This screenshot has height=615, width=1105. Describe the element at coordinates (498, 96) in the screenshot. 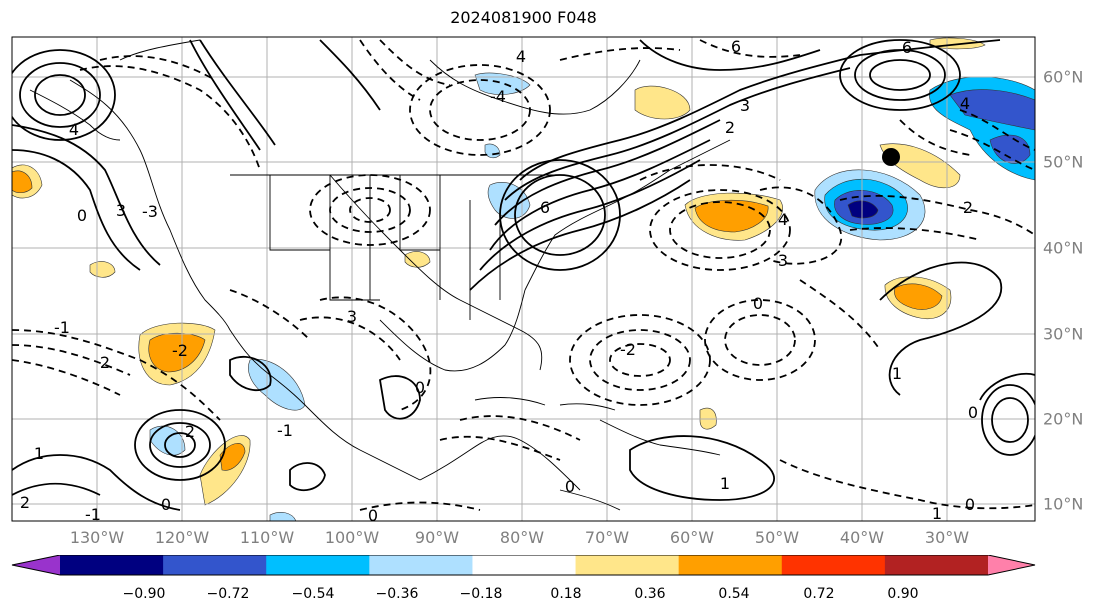

I see `contour-label: -4` at that location.